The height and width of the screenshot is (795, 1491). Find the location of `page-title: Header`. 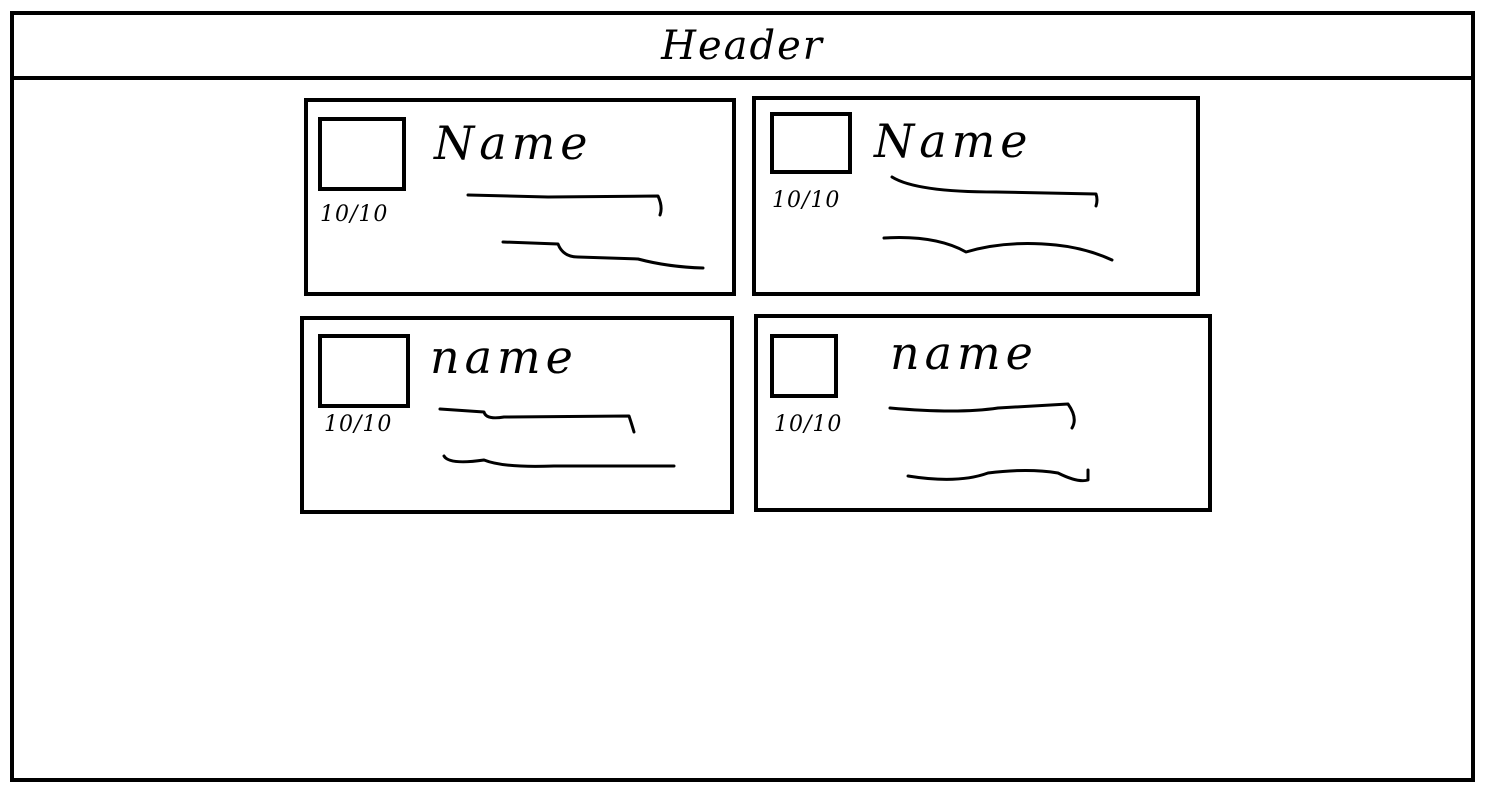

page-title: Header is located at coordinates (742, 45).